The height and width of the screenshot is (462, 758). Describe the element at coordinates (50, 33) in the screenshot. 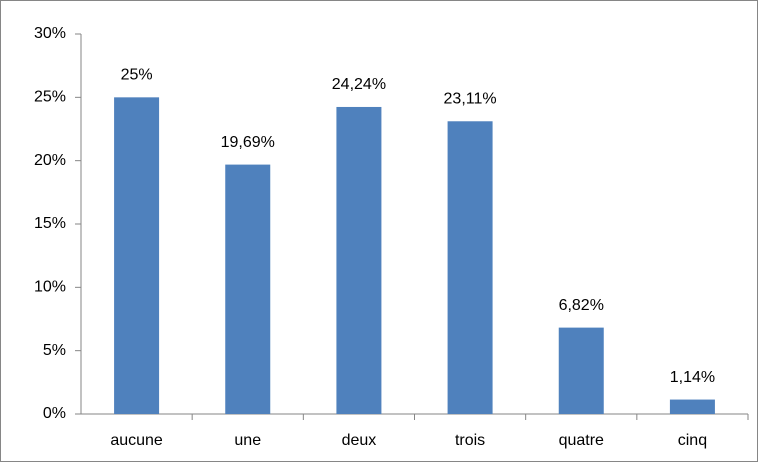

I see `y-tick-label: 30%` at that location.